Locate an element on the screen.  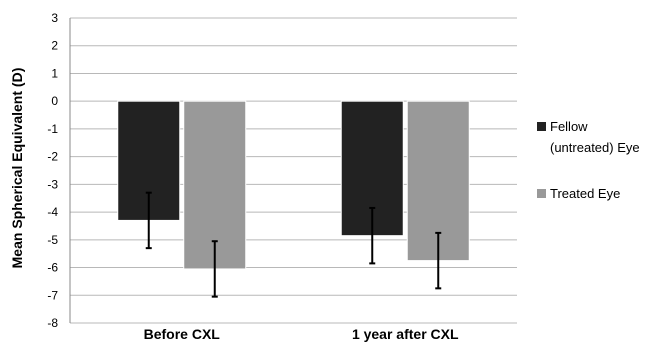
y-tick-label: -4 is located at coordinates (52, 212).